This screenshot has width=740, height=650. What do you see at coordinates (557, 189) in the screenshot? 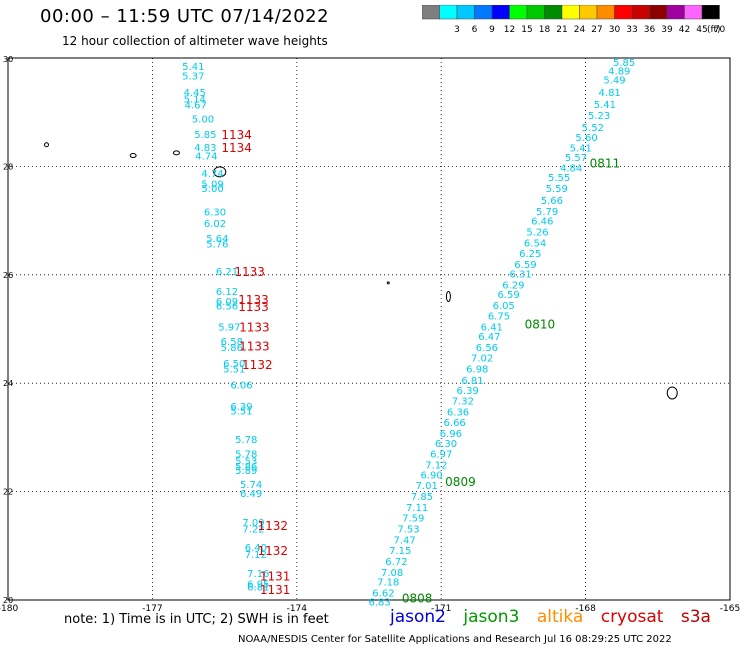
I see `wave-height-label: 5.59` at bounding box center [557, 189].